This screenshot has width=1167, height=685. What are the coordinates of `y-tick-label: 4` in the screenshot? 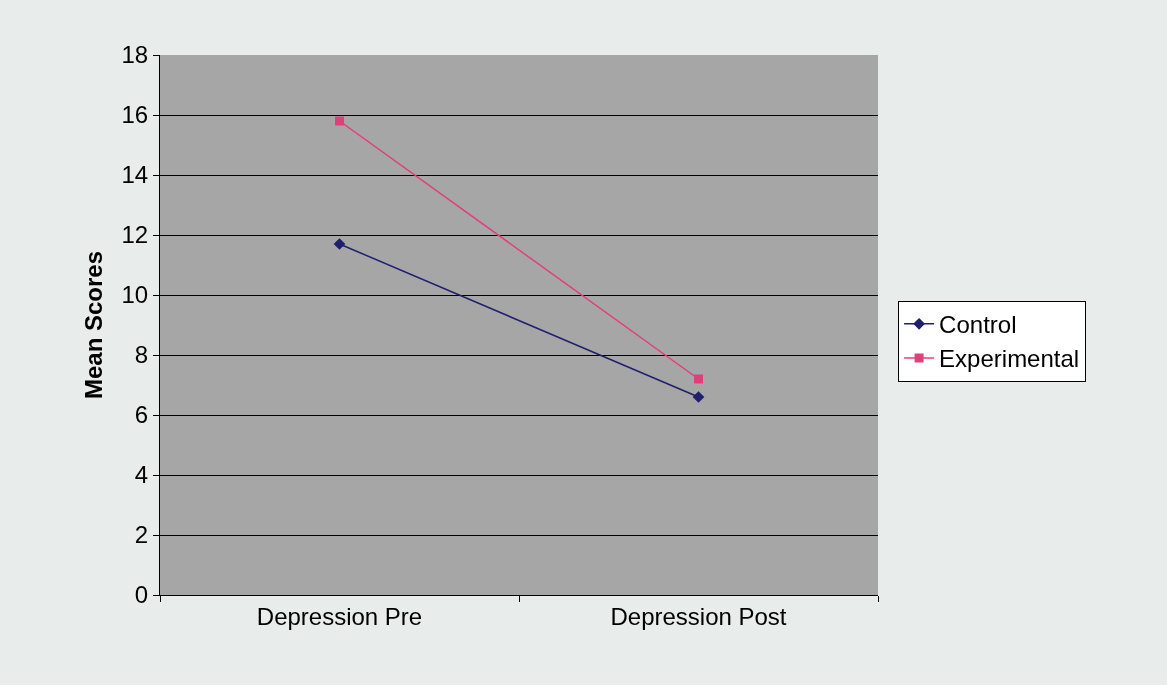 It's located at (141, 475).